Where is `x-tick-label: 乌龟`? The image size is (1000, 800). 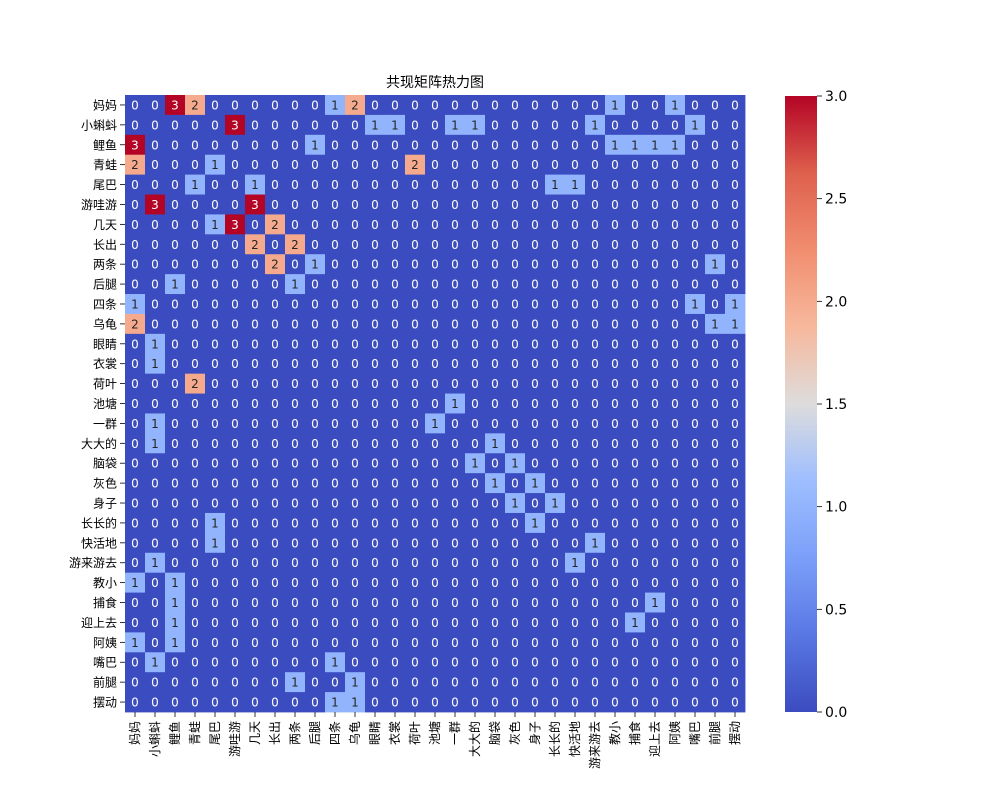
x-tick-label: 乌龟 is located at coordinates (354, 733).